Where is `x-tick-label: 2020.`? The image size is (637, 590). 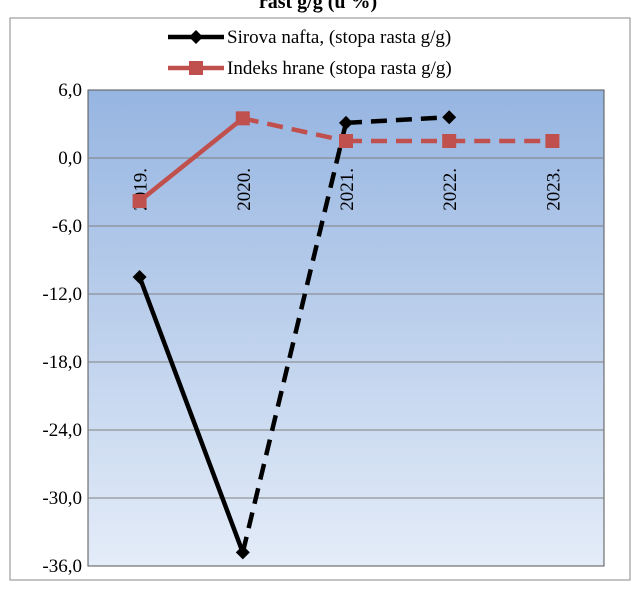
x-tick-label: 2020. is located at coordinates (244, 189).